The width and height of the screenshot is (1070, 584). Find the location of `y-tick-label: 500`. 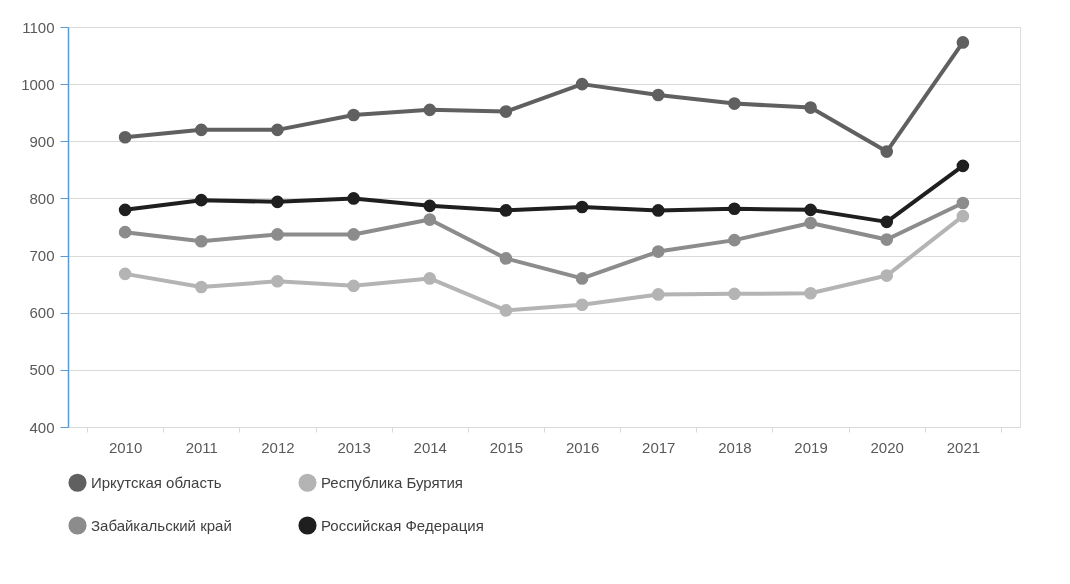

y-tick-label: 500 is located at coordinates (42, 370).